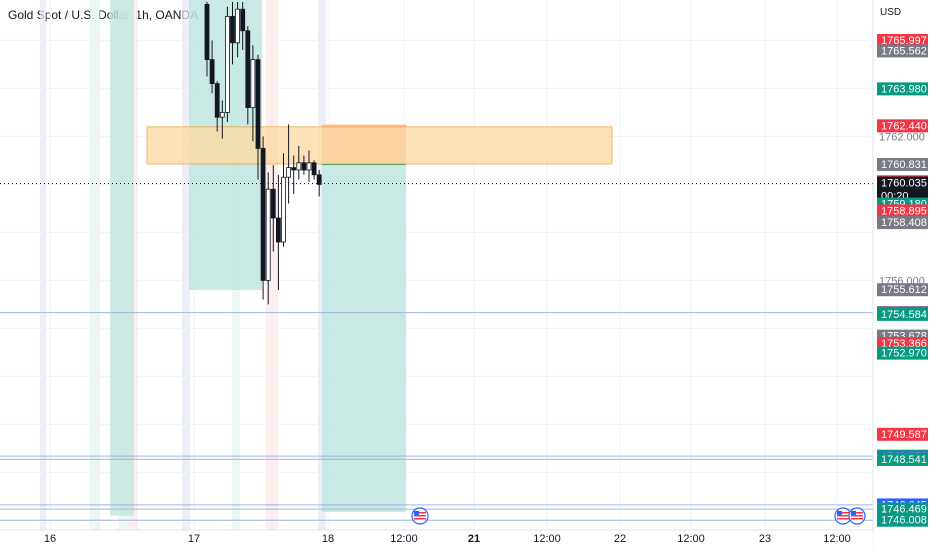 The height and width of the screenshot is (550, 932). I want to click on time-axis: 16 17 18 12:00 21 12:00 22 12:00 23 12:00, so click(436, 539).